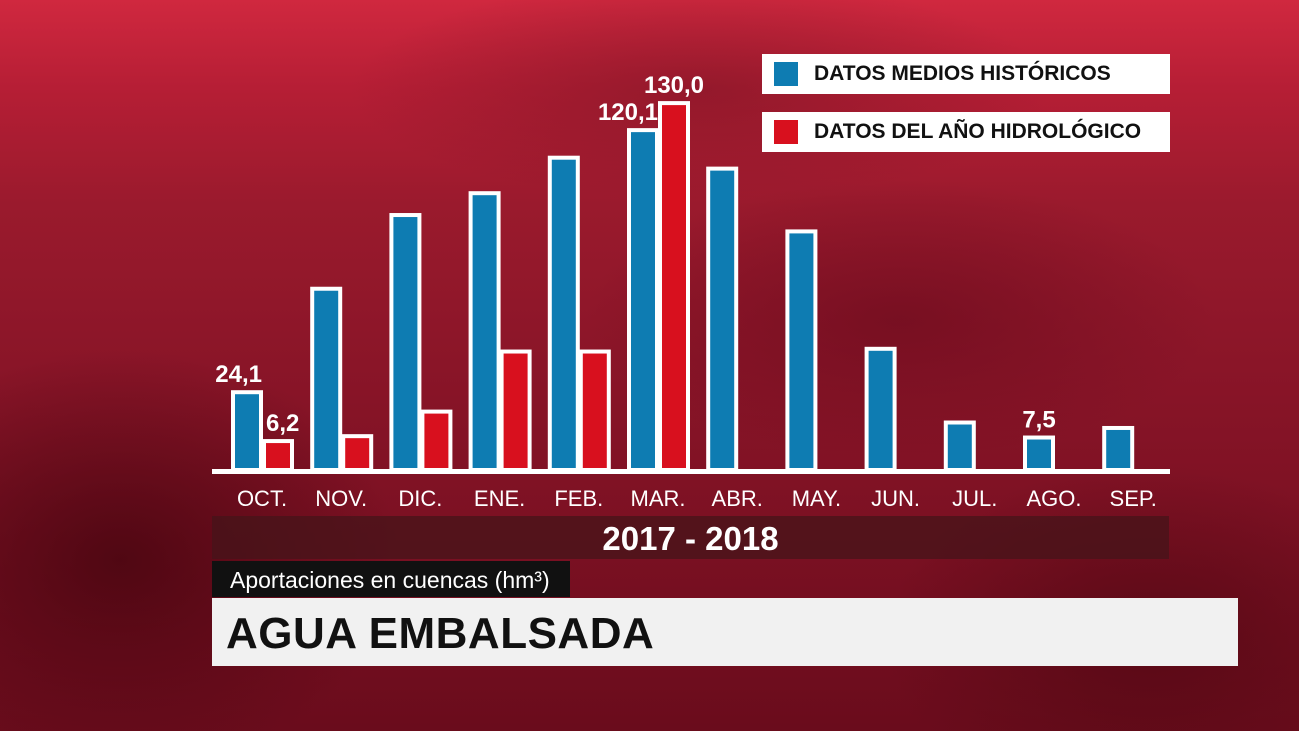  Describe the element at coordinates (578, 498) in the screenshot. I see `x-tick-label: FEB.` at that location.